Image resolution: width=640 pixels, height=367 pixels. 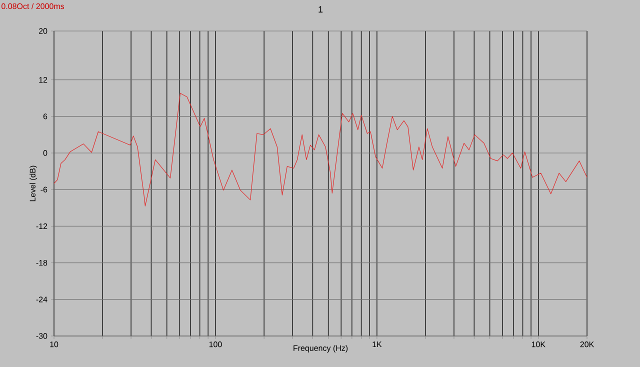 What do you see at coordinates (377, 345) in the screenshot?
I see `x-tick-label: 1K` at bounding box center [377, 345].